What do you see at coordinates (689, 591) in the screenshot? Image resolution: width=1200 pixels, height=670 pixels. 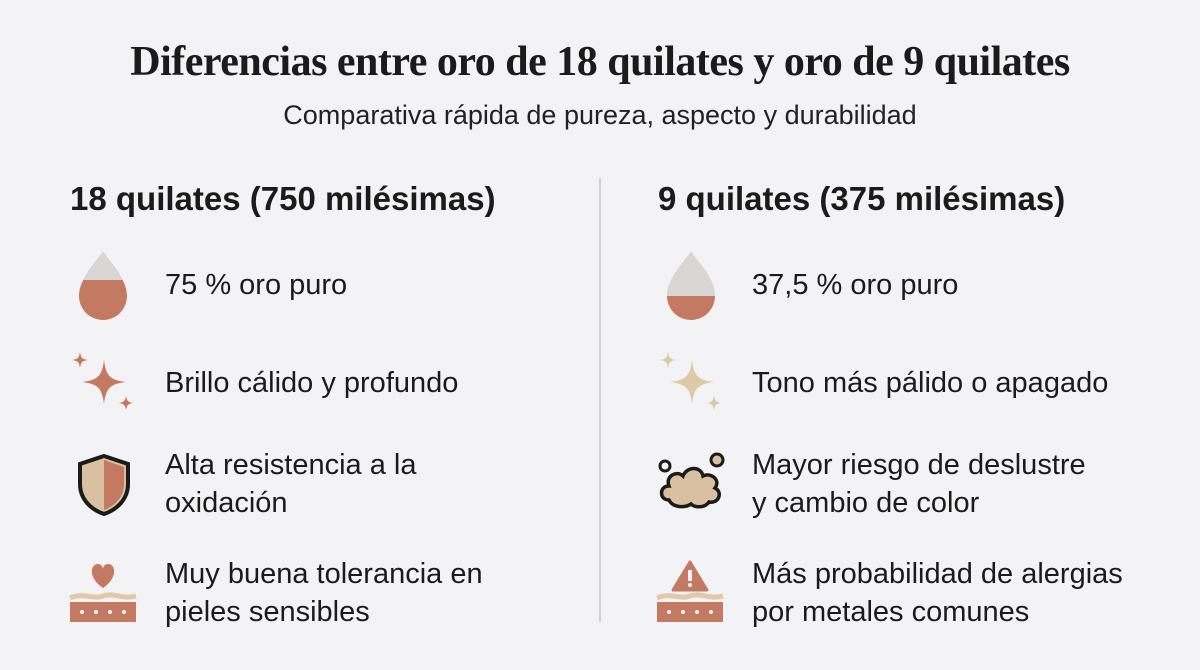 I see `skin-warning-icon` at bounding box center [689, 591].